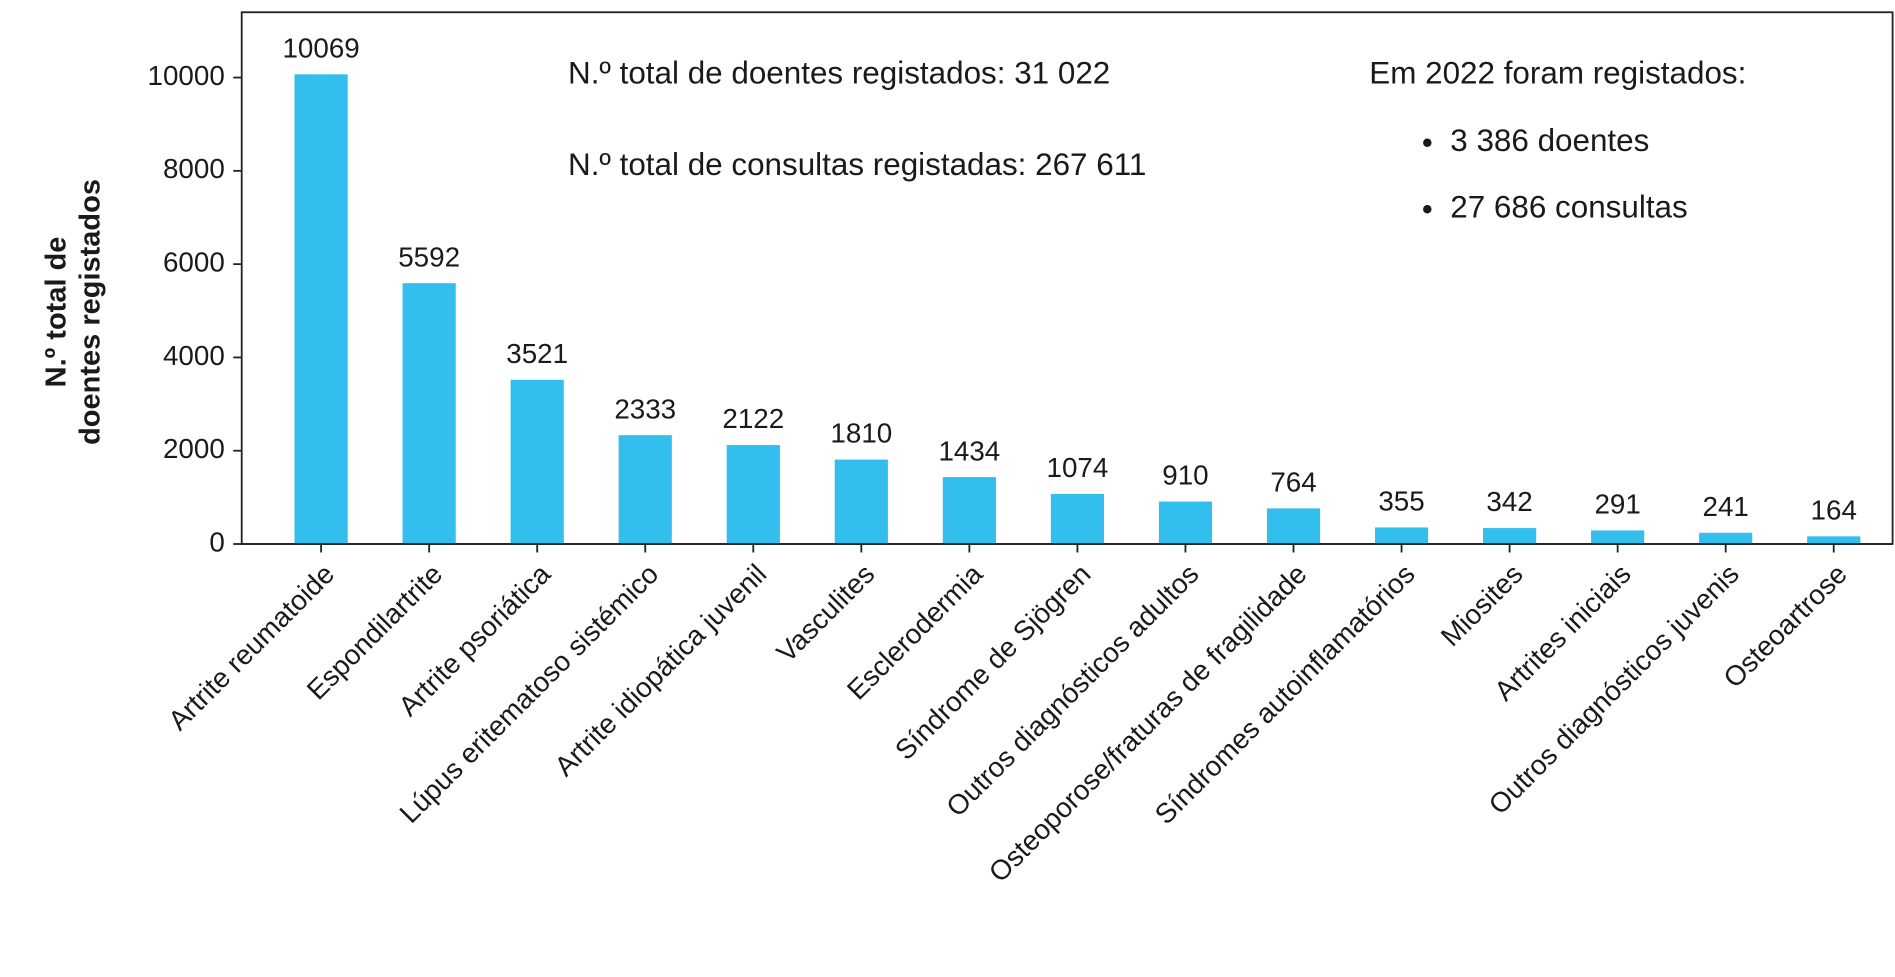 This screenshot has height=977, width=1895. What do you see at coordinates (1401, 501) in the screenshot?
I see `value-label: 355` at bounding box center [1401, 501].